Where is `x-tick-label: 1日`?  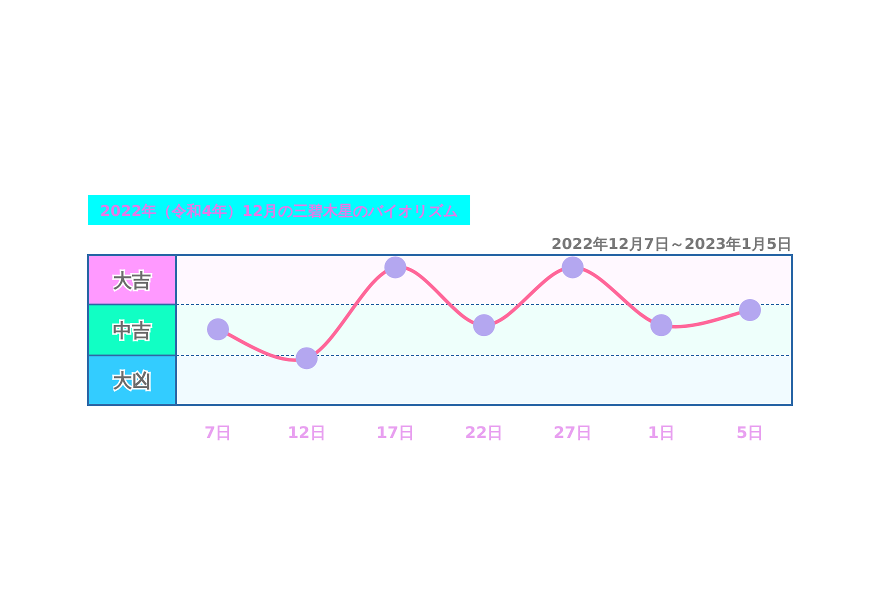
x-tick-label: 1日 is located at coordinates (661, 432).